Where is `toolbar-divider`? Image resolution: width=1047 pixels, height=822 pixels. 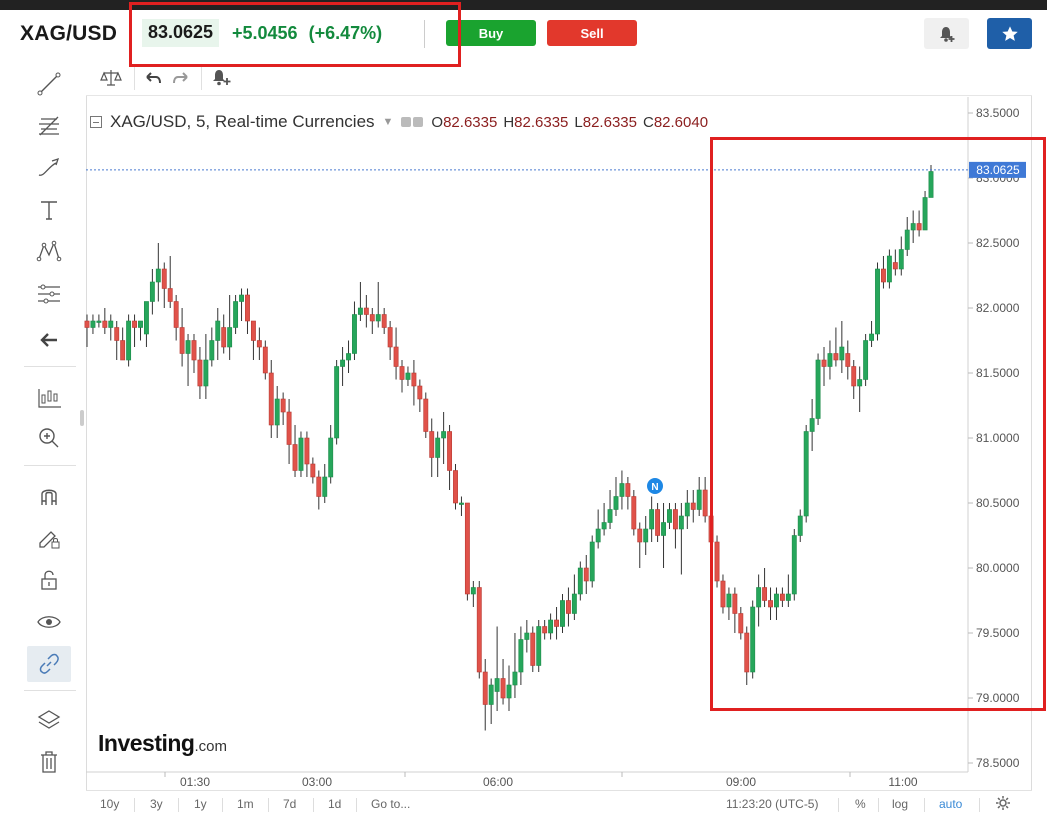 toolbar-divider is located at coordinates (50, 465).